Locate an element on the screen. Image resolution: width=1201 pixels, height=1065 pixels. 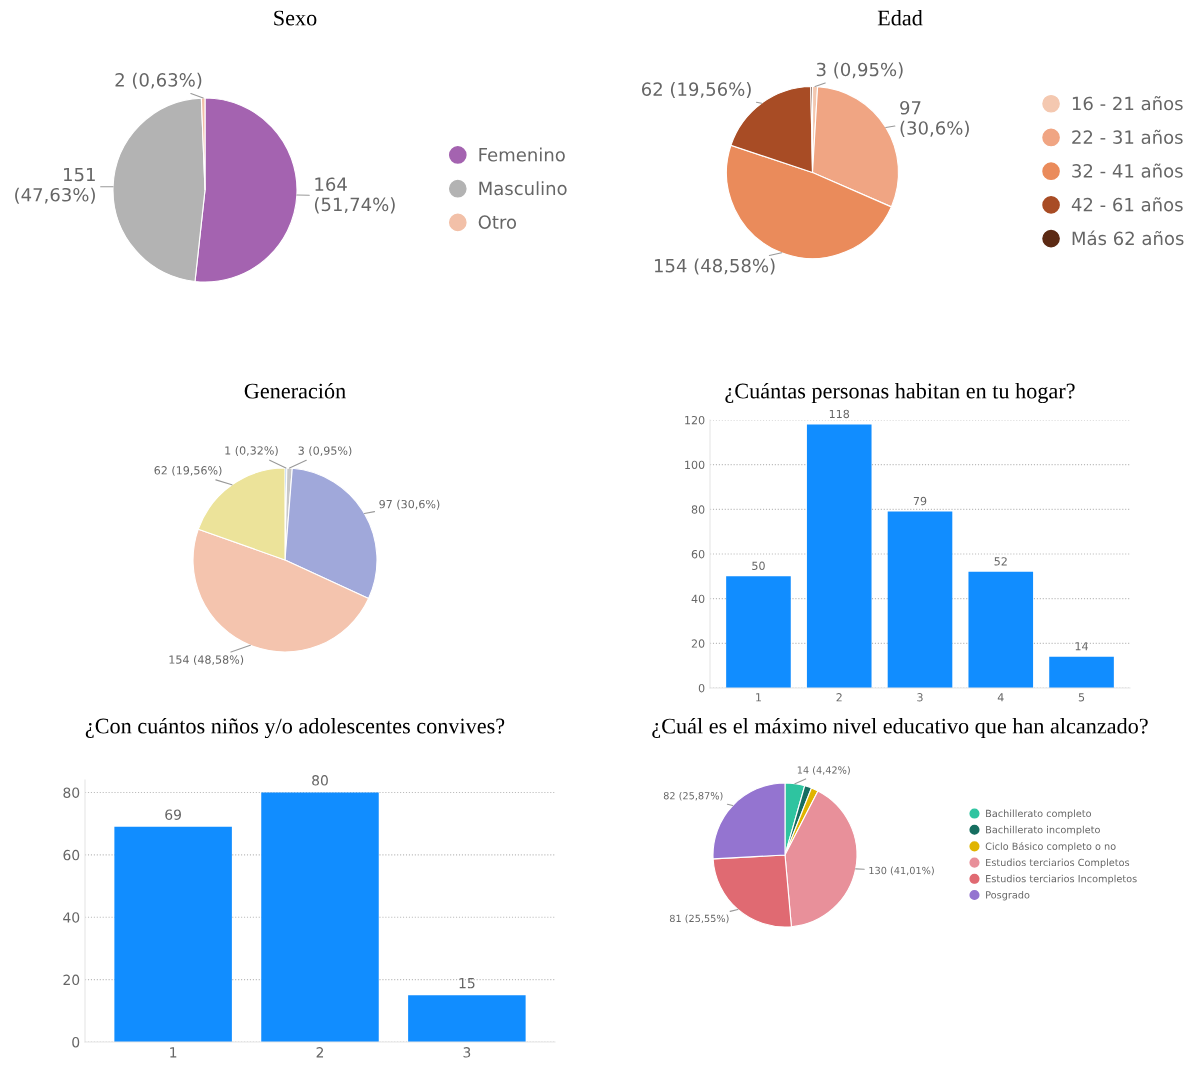
data-label: 52 is located at coordinates (1000, 561).